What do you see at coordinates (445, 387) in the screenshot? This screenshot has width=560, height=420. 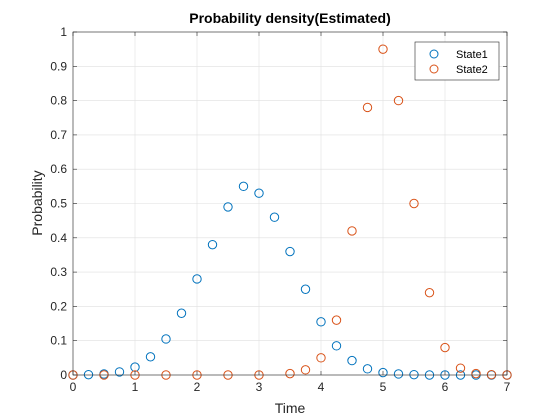 I see `x-tick-label: 6` at bounding box center [445, 387].